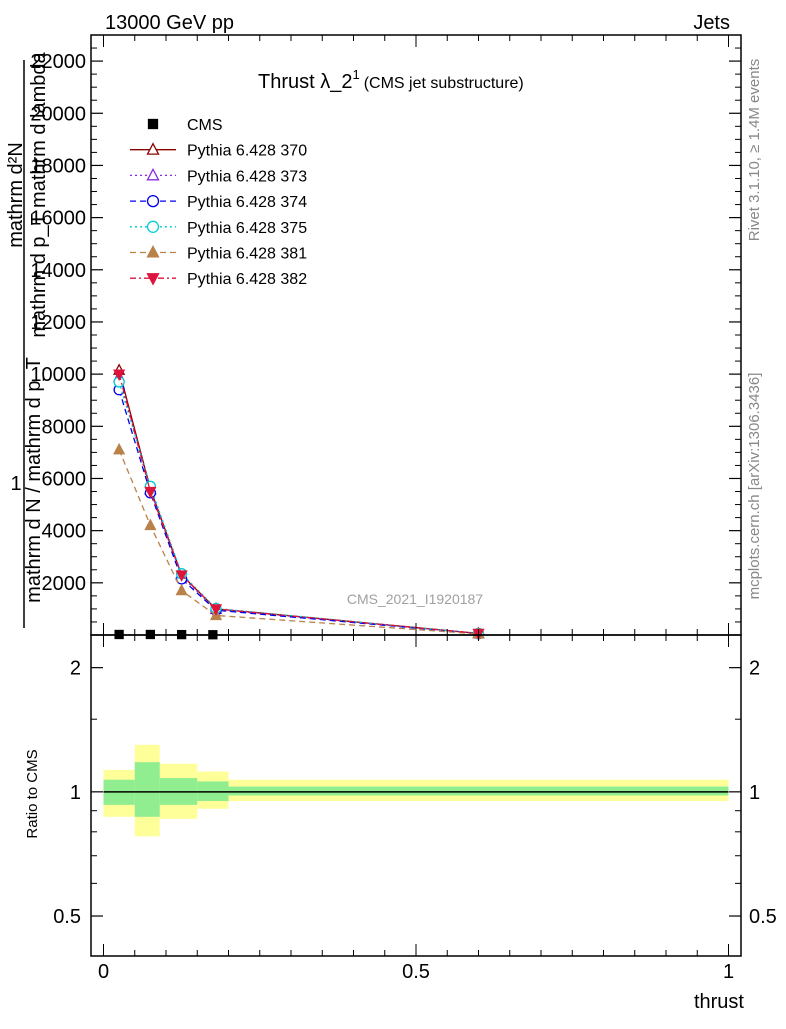 The width and height of the screenshot is (786, 1029). What do you see at coordinates (247, 176) in the screenshot?
I see `legend-label: Pythia 6.428 373` at bounding box center [247, 176].